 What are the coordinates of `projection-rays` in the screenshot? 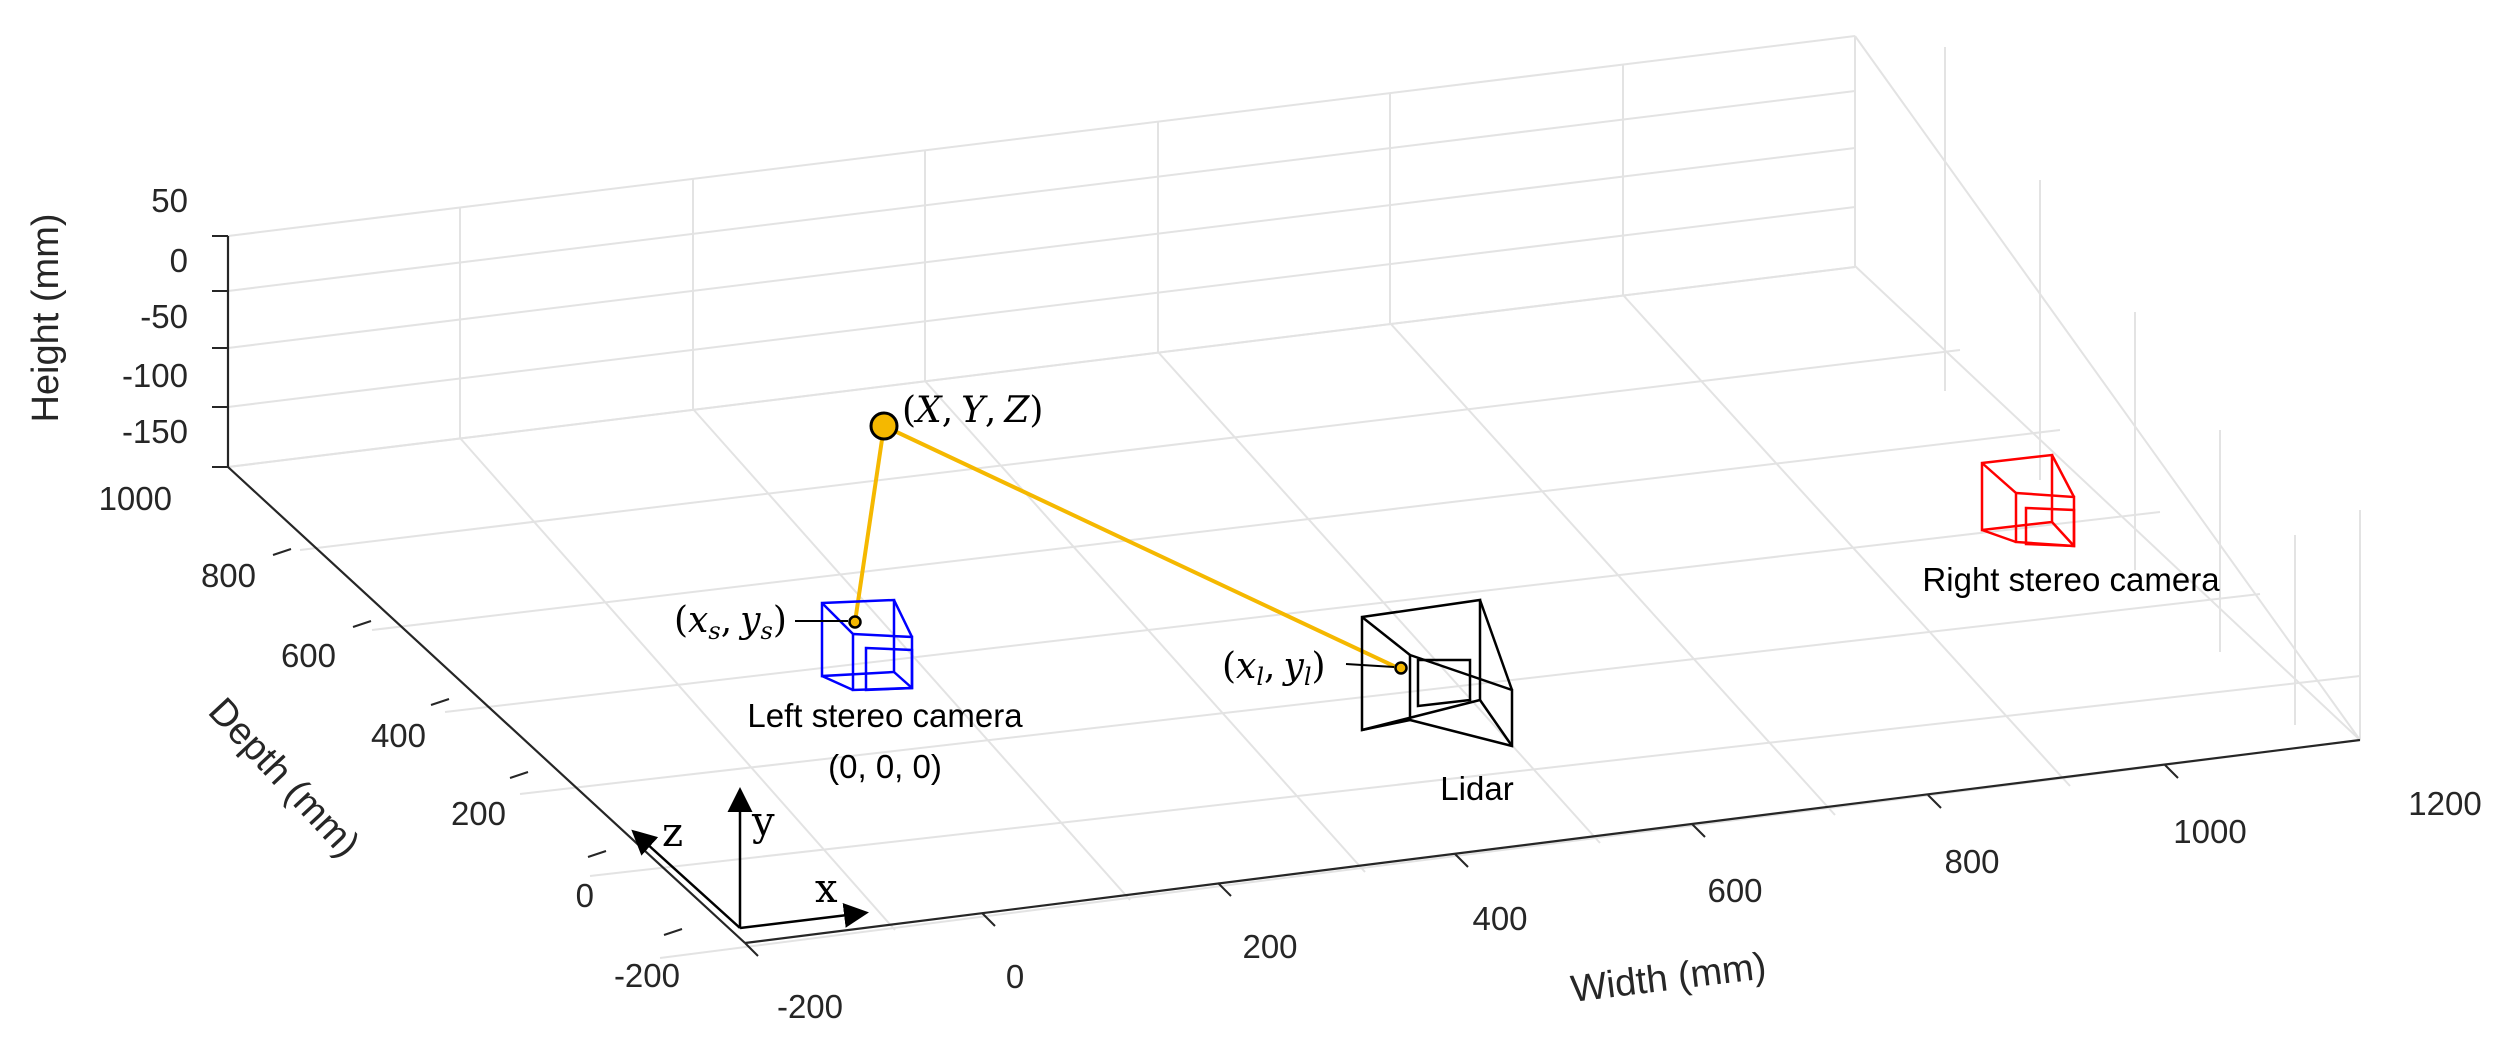 It's located at (1126, 547).